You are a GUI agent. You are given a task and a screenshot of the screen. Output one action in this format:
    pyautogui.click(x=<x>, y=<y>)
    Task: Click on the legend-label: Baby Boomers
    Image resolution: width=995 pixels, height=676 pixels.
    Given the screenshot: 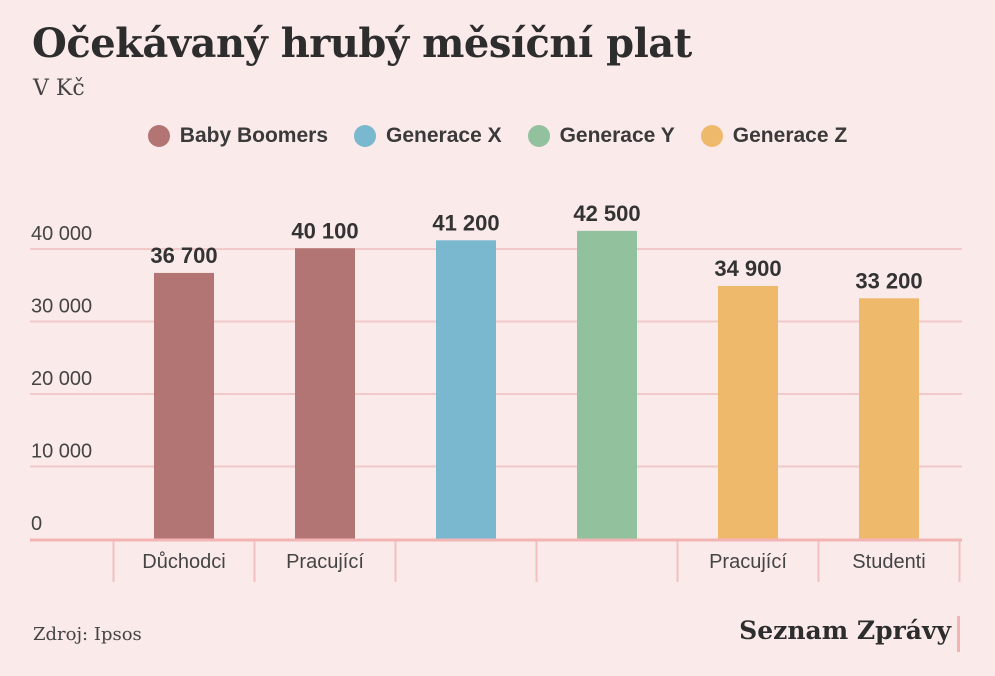 What is the action you would take?
    pyautogui.click(x=254, y=135)
    